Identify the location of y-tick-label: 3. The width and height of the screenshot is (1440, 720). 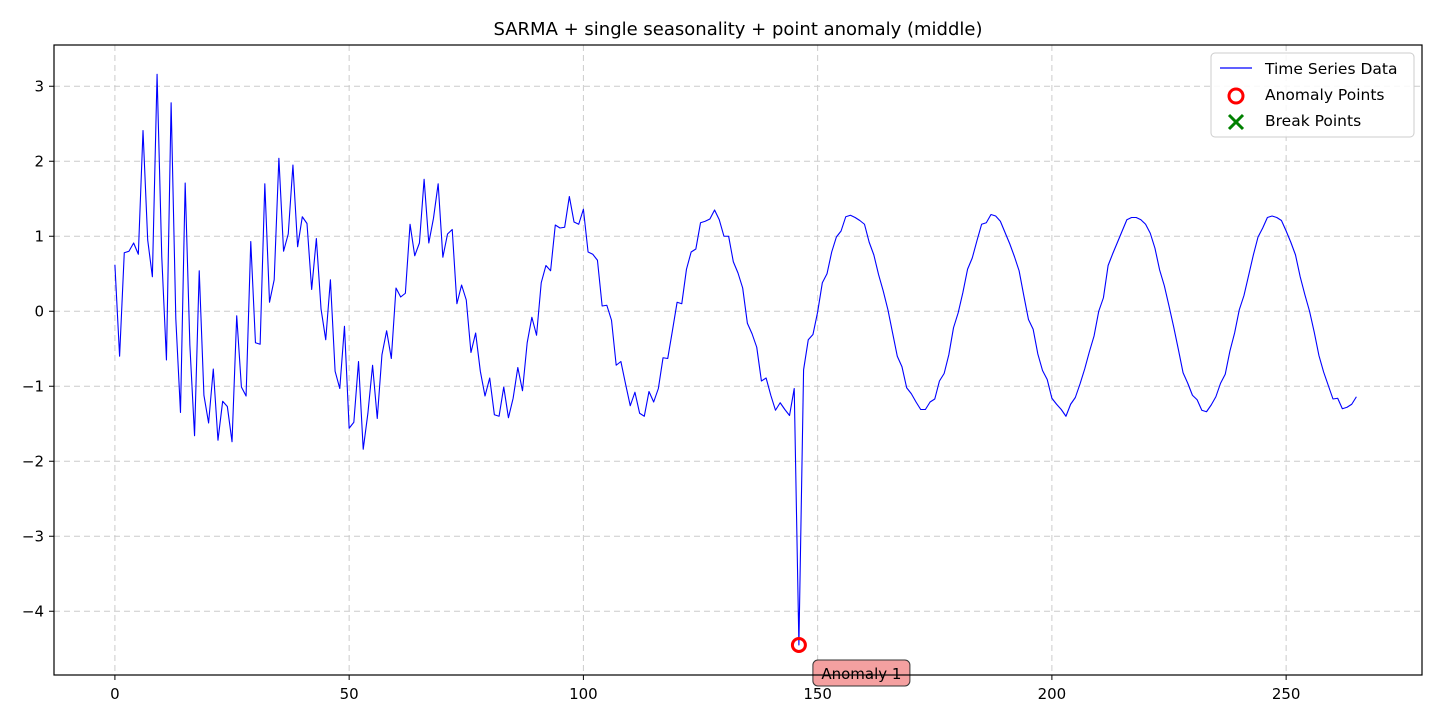
(39, 86).